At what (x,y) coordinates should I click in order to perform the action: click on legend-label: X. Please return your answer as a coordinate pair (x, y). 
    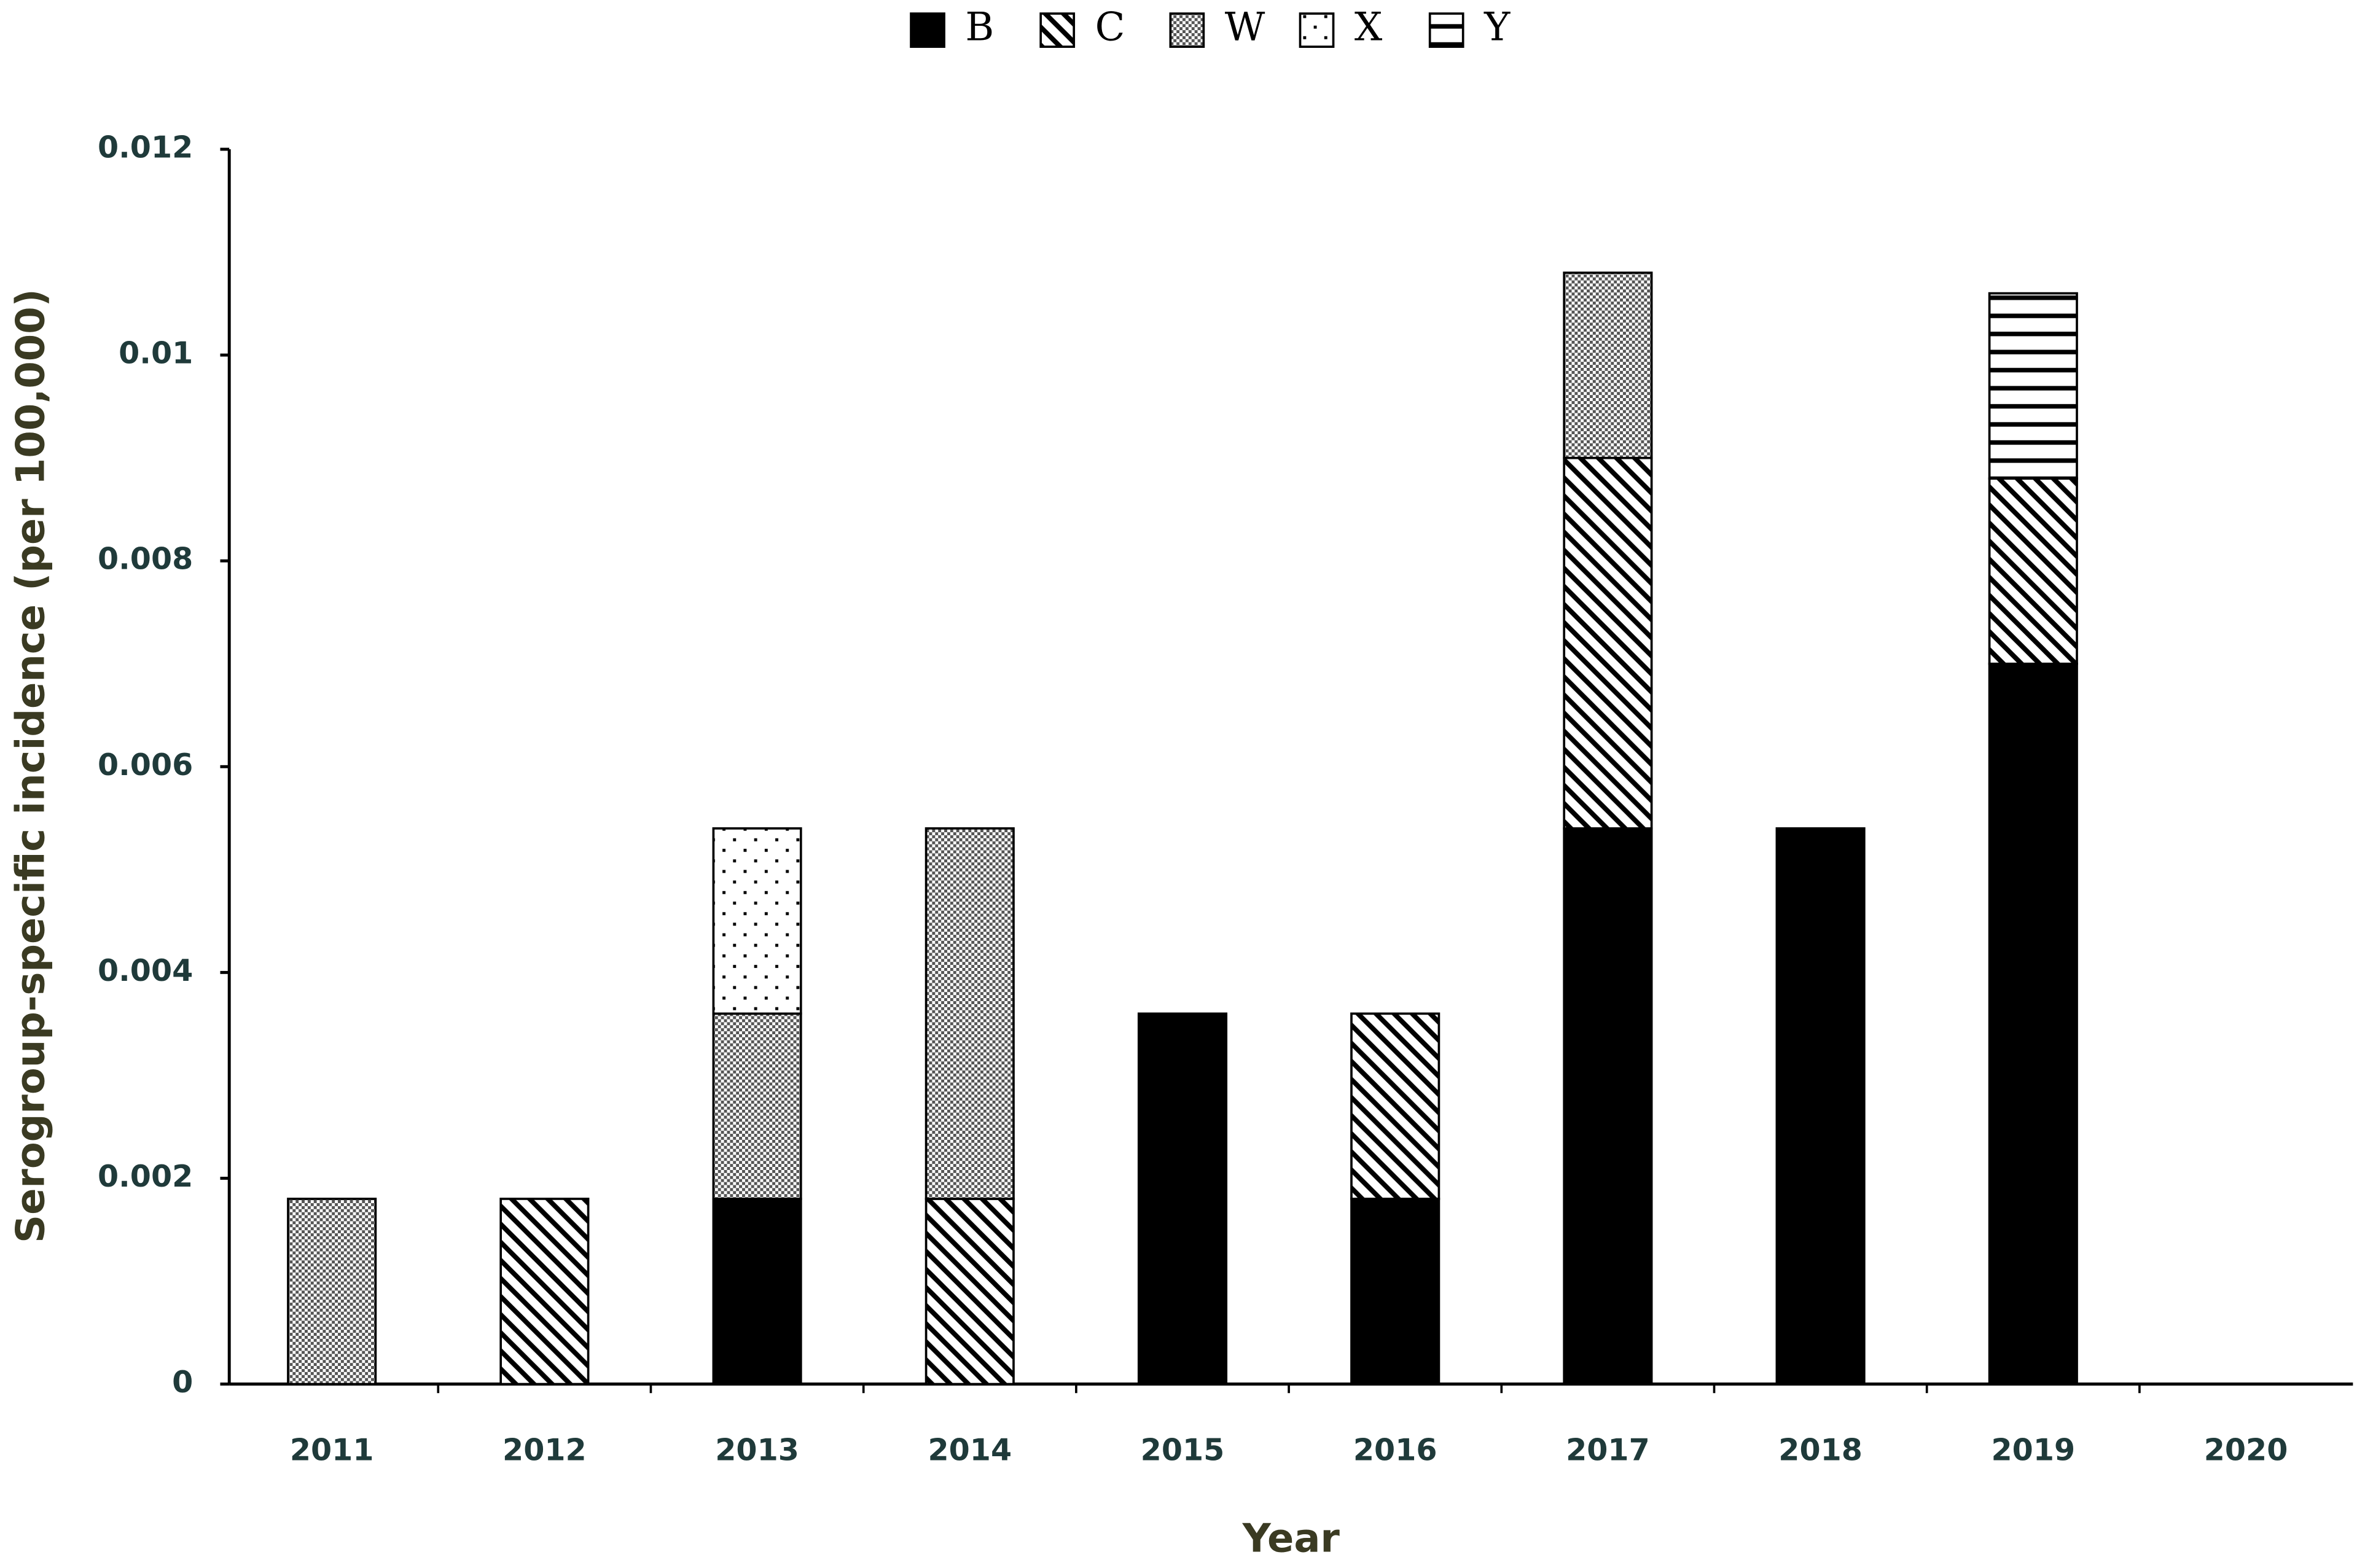
    Looking at the image, I should click on (1368, 27).